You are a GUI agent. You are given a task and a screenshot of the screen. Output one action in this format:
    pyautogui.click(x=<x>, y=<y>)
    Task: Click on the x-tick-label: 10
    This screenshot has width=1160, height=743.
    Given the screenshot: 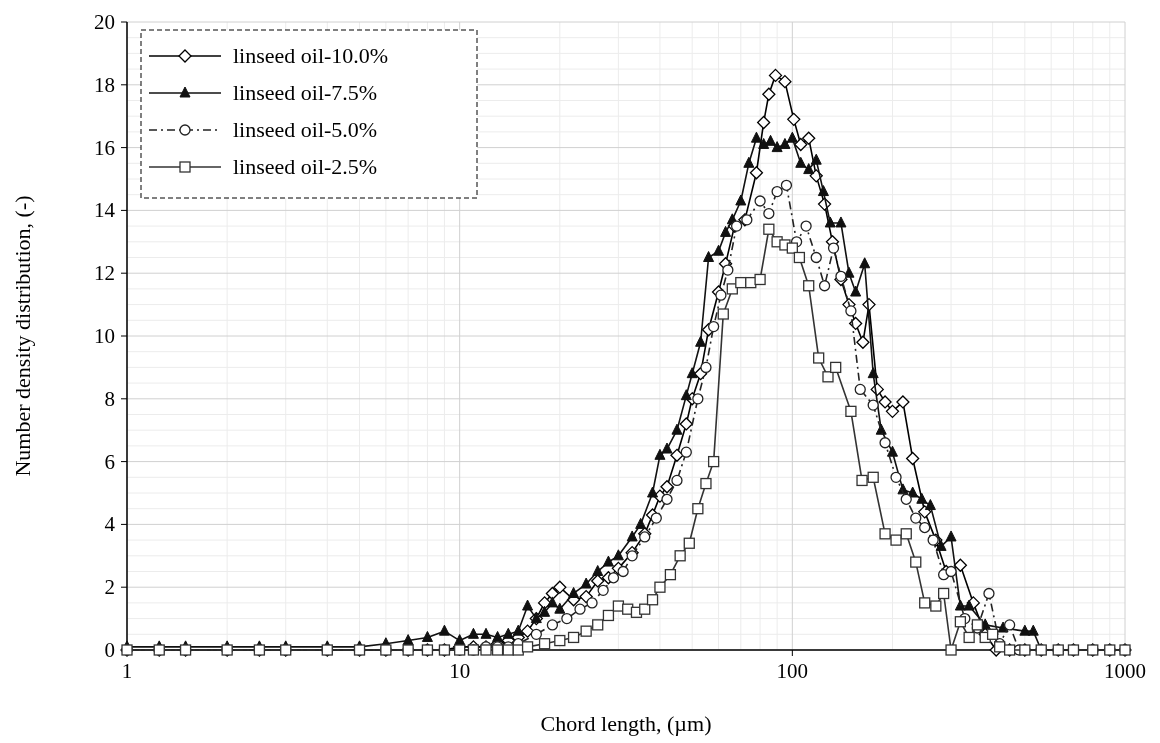 What is the action you would take?
    pyautogui.click(x=460, y=671)
    